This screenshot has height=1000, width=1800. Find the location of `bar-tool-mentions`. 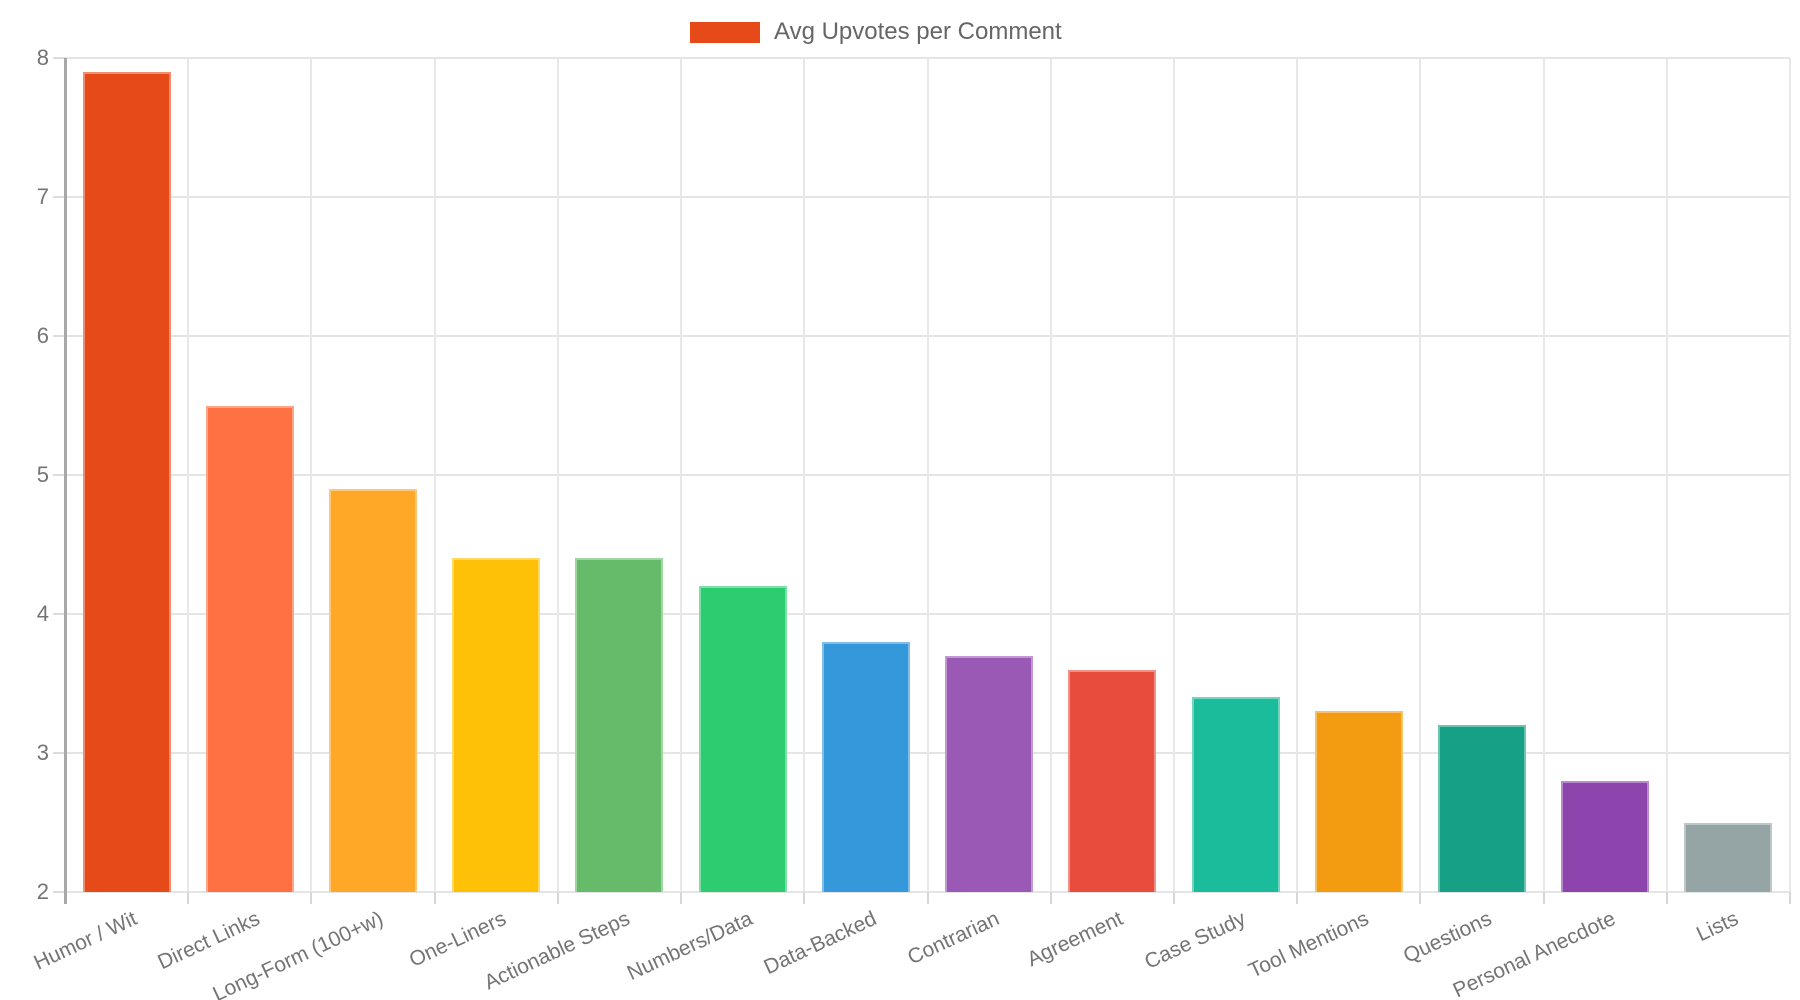

bar-tool-mentions is located at coordinates (1358, 801).